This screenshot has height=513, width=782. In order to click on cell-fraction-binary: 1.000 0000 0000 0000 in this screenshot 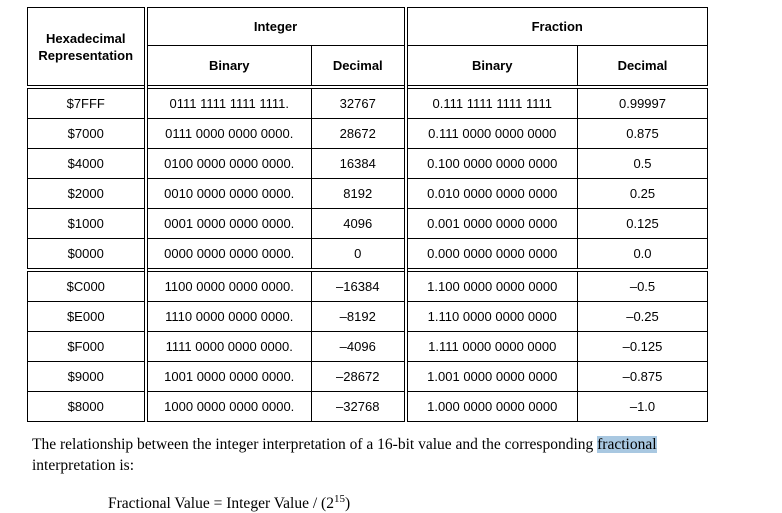, I will do `click(490, 406)`.